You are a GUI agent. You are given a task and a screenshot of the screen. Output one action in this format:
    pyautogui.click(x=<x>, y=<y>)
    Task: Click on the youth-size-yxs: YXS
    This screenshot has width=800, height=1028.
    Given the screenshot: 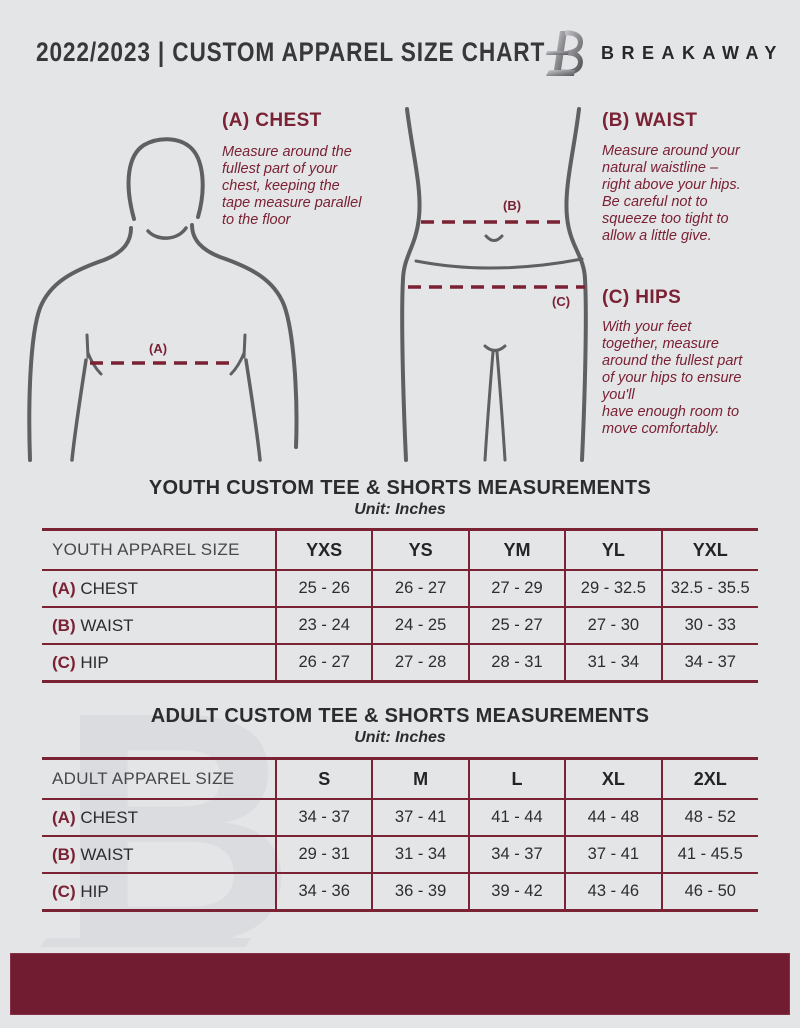 What is the action you would take?
    pyautogui.click(x=323, y=549)
    